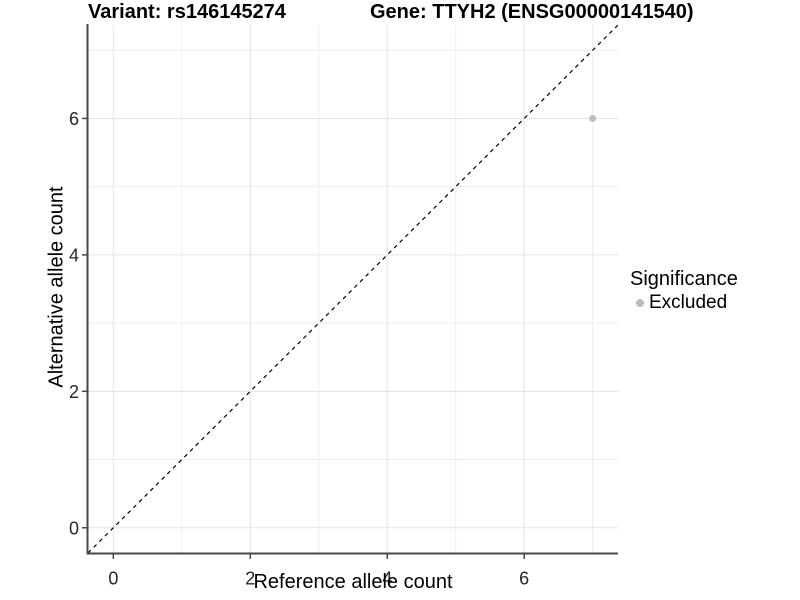 The width and height of the screenshot is (800, 600). Describe the element at coordinates (74, 528) in the screenshot. I see `y-tick-label: 0` at that location.